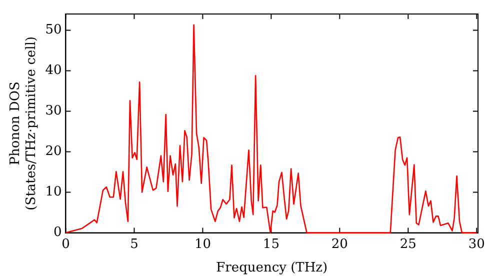 This screenshot has width=500, height=280. Describe the element at coordinates (134, 244) in the screenshot. I see `x-tick-label: 5` at that location.